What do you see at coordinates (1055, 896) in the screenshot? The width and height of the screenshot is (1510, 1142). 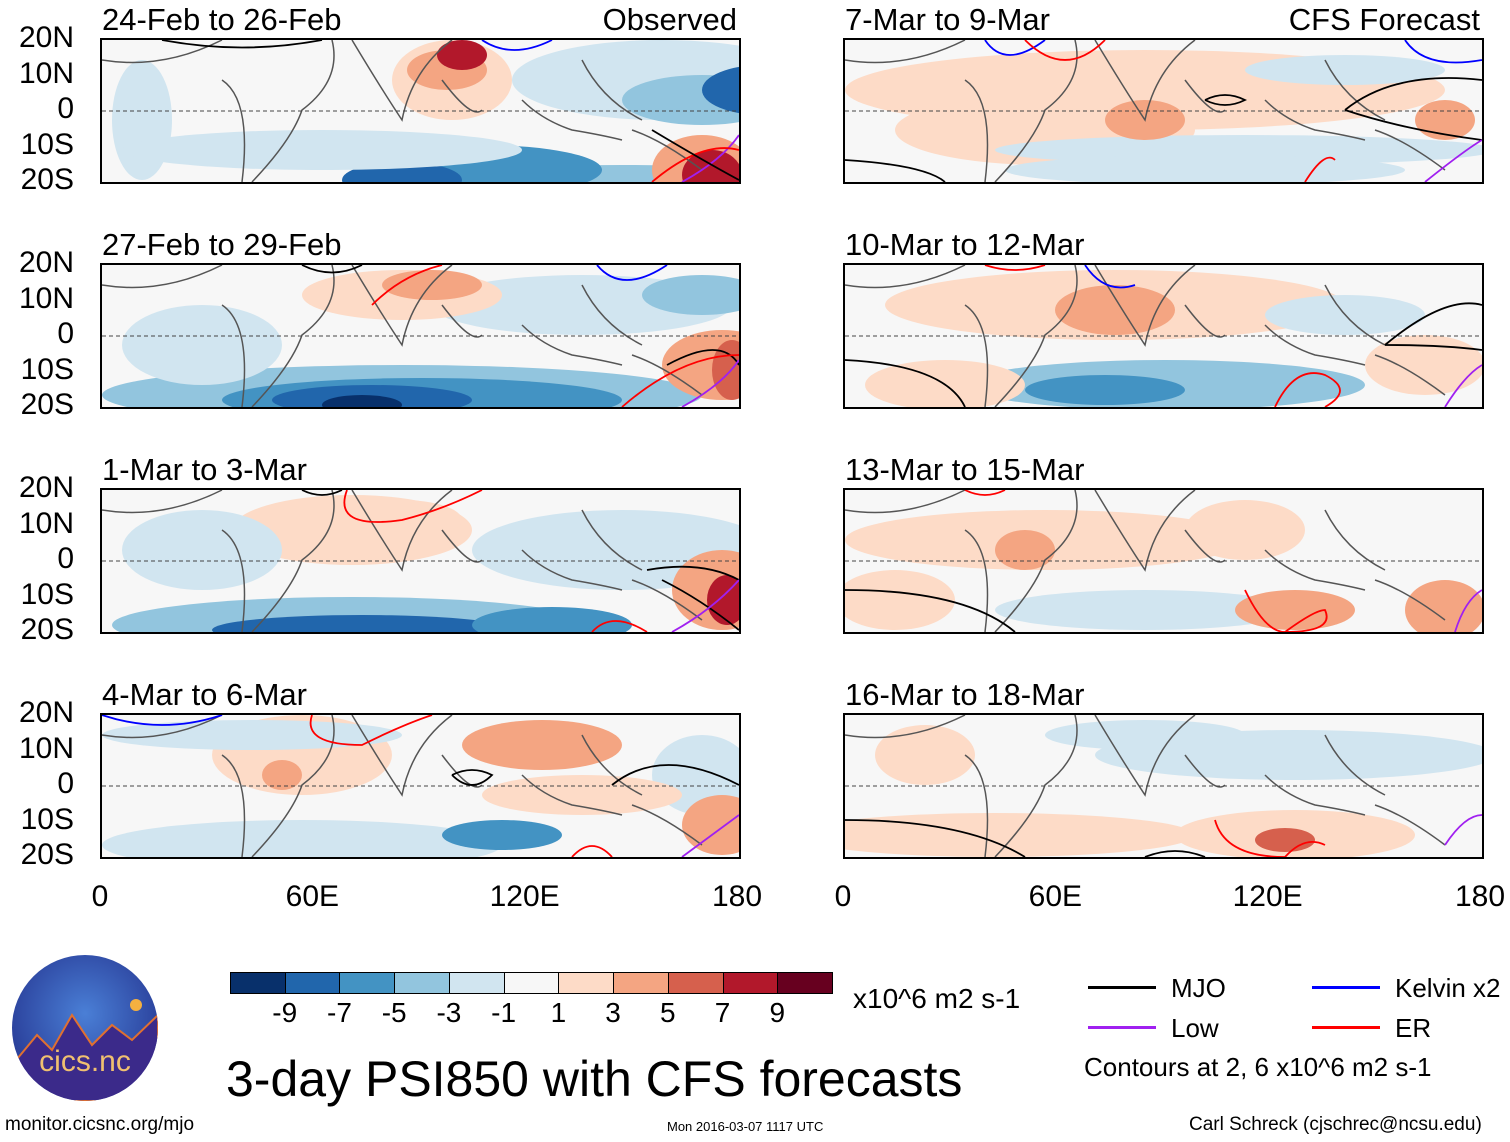 I see `lon-tick-label: 60E` at bounding box center [1055, 896].